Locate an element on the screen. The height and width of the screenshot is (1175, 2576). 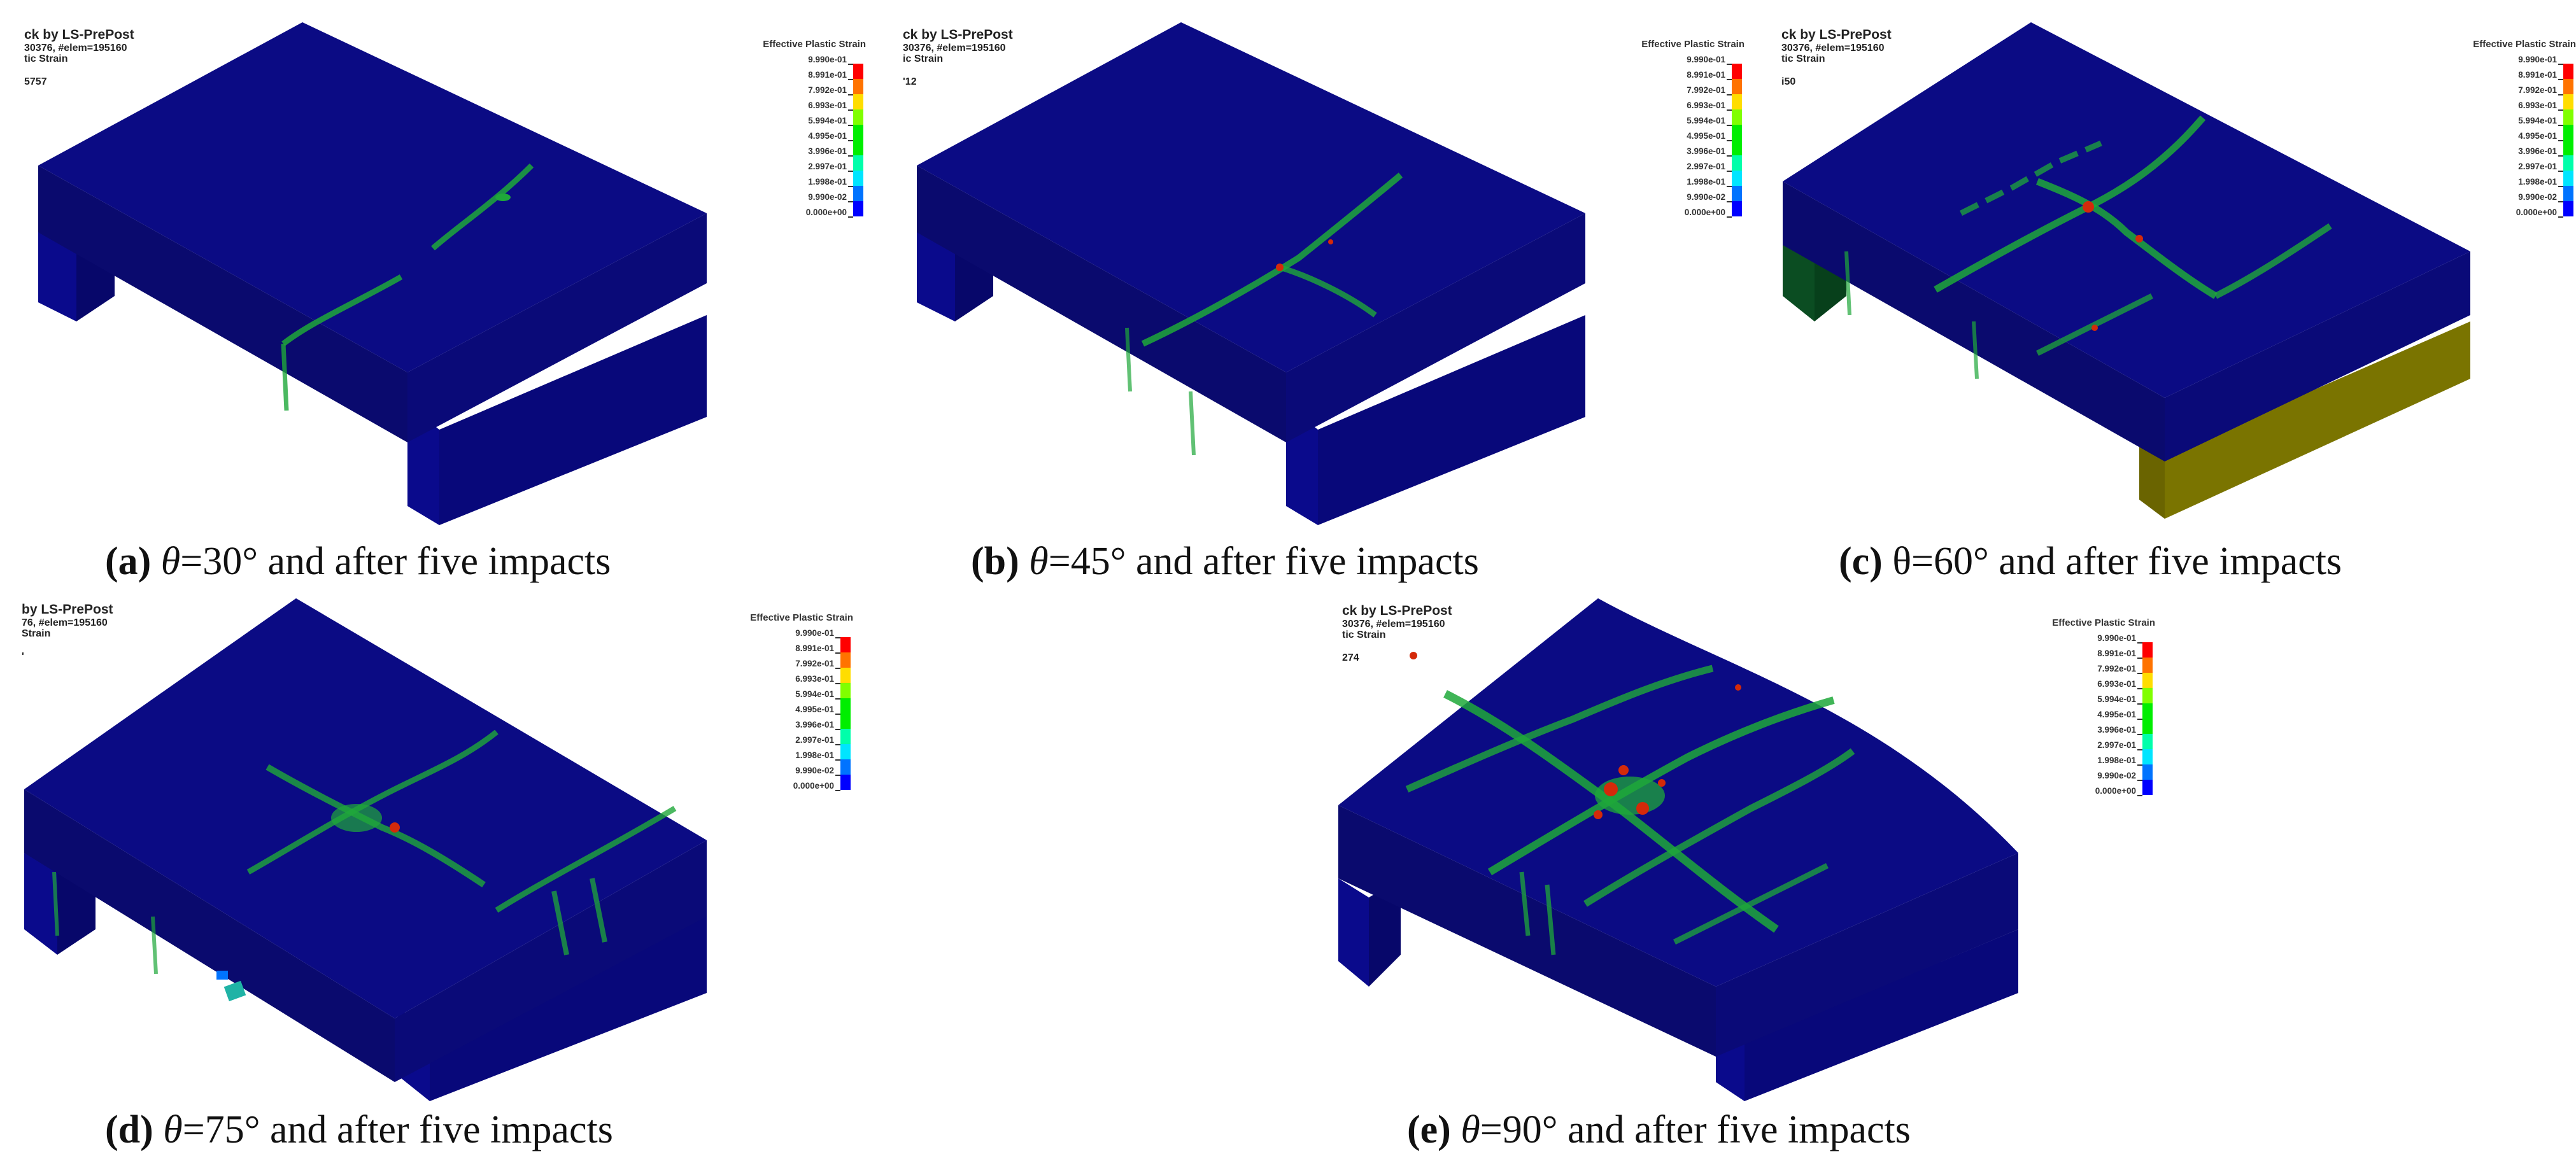
legend-label: 1.998e-01 is located at coordinates (2116, 760).